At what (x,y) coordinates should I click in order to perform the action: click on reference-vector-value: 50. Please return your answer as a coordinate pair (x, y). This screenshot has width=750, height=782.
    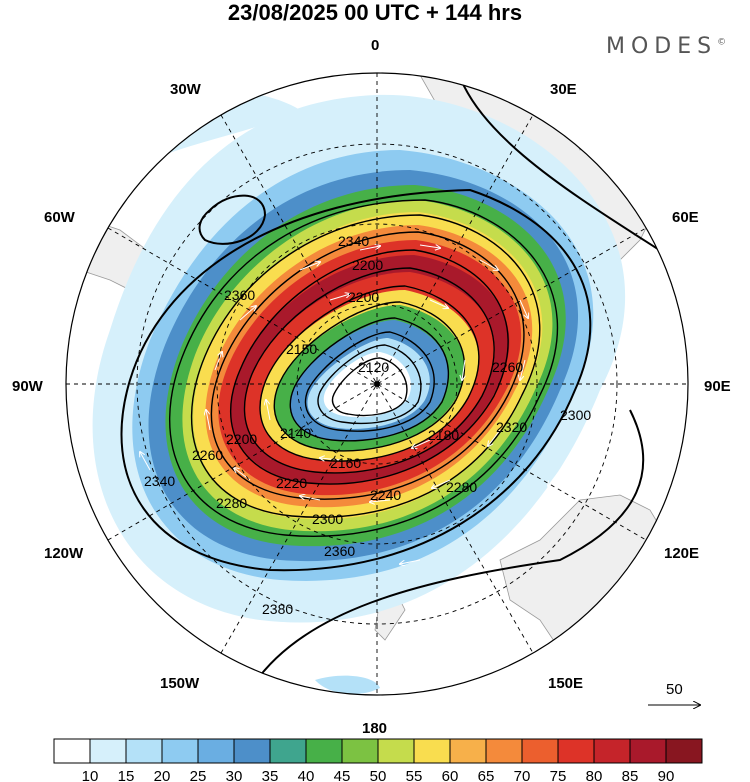
    Looking at the image, I should click on (674, 689).